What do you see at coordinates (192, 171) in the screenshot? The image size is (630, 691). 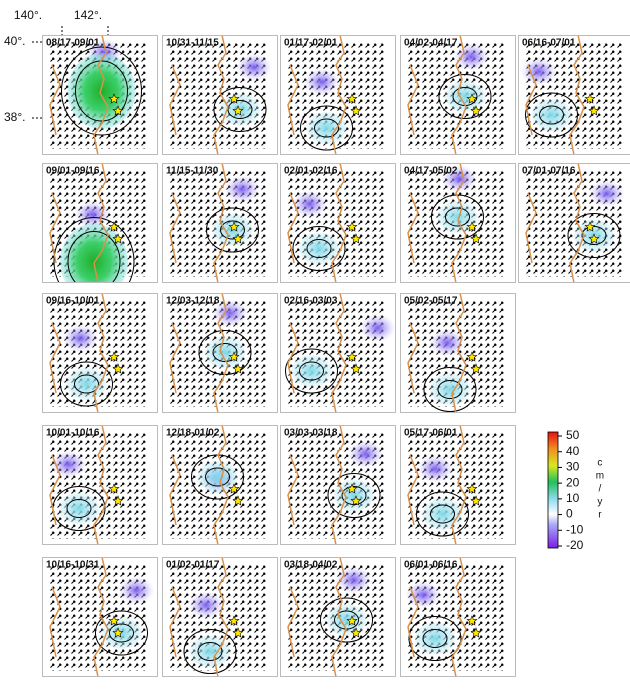 I see `panel-label: 11/15-11/30` at bounding box center [192, 171].